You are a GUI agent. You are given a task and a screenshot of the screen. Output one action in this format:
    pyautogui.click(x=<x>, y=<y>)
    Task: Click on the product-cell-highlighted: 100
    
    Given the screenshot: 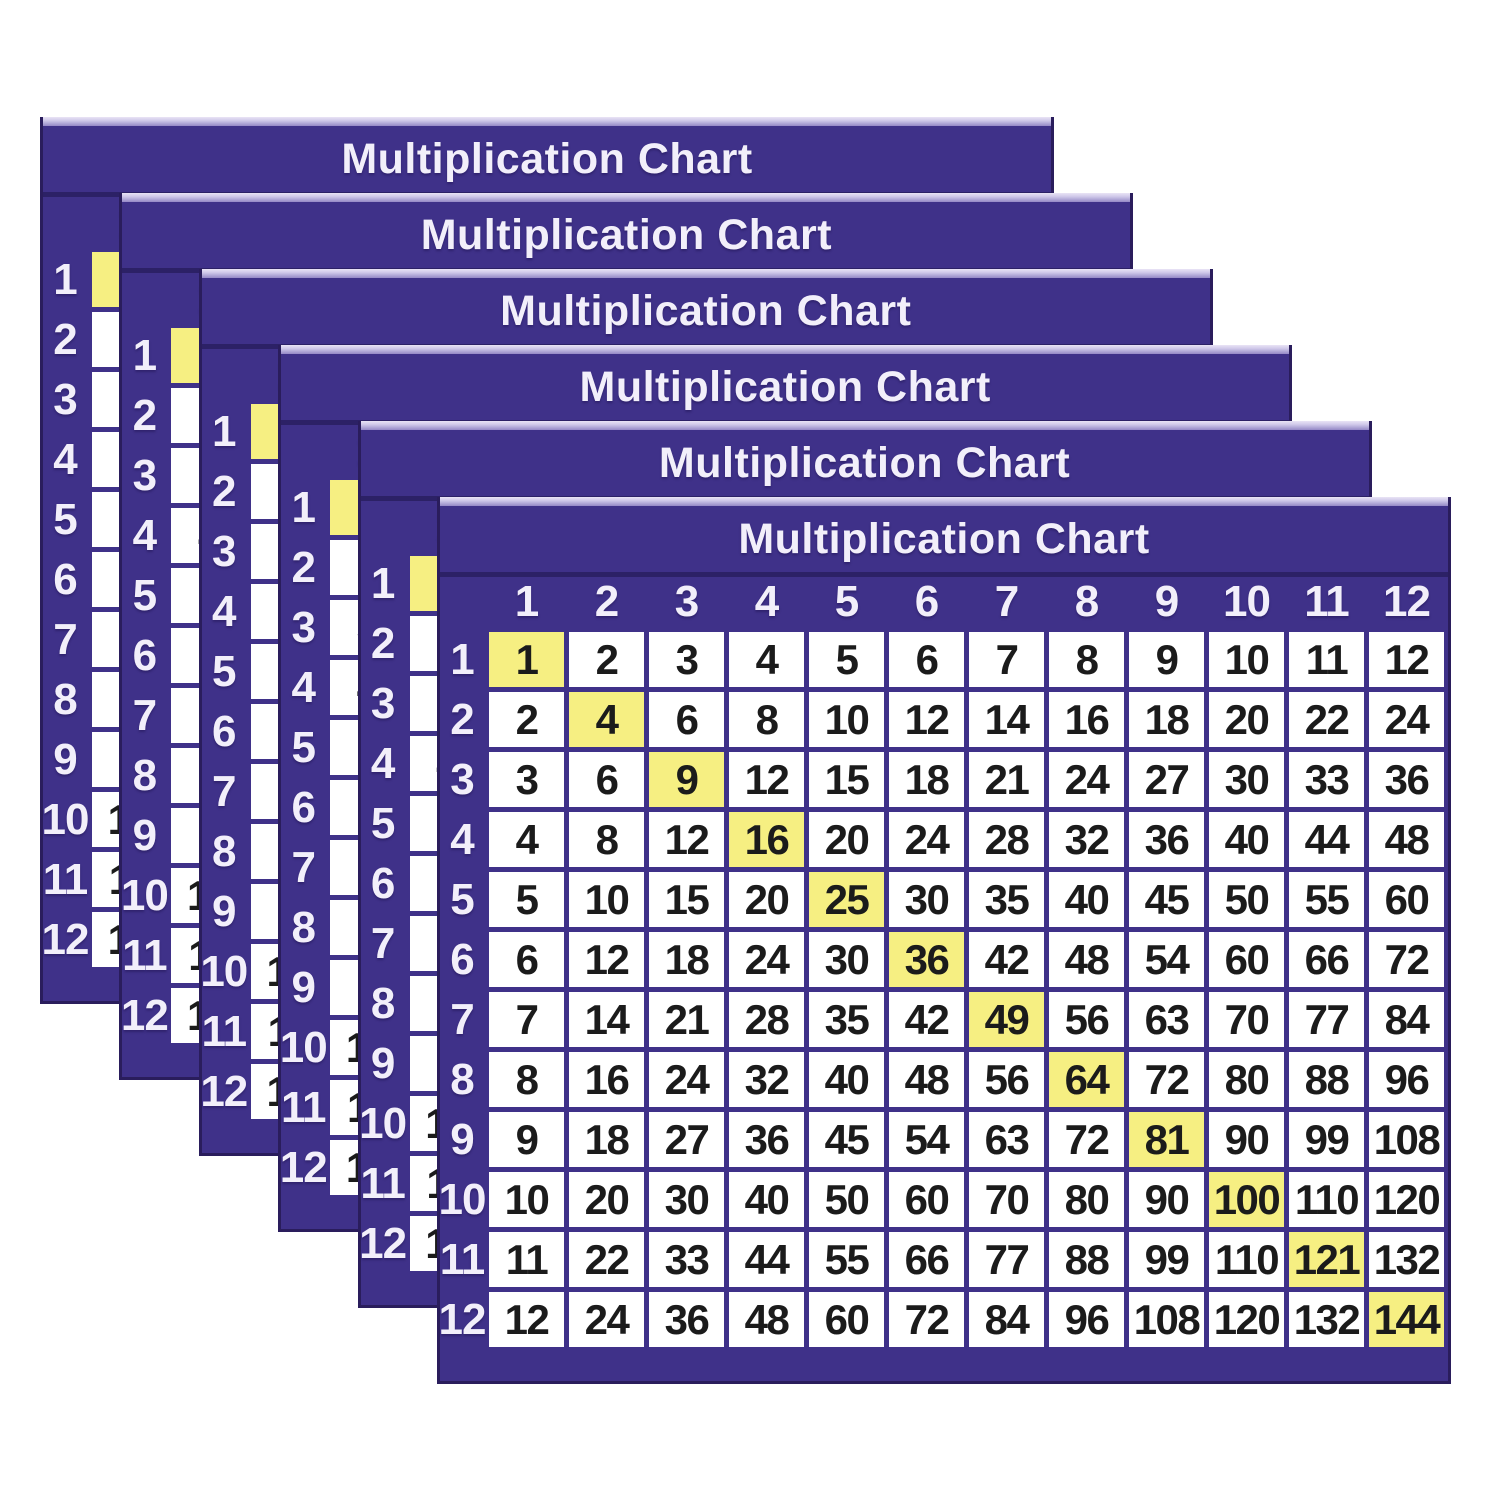 What is the action you would take?
    pyautogui.click(x=1246, y=1199)
    